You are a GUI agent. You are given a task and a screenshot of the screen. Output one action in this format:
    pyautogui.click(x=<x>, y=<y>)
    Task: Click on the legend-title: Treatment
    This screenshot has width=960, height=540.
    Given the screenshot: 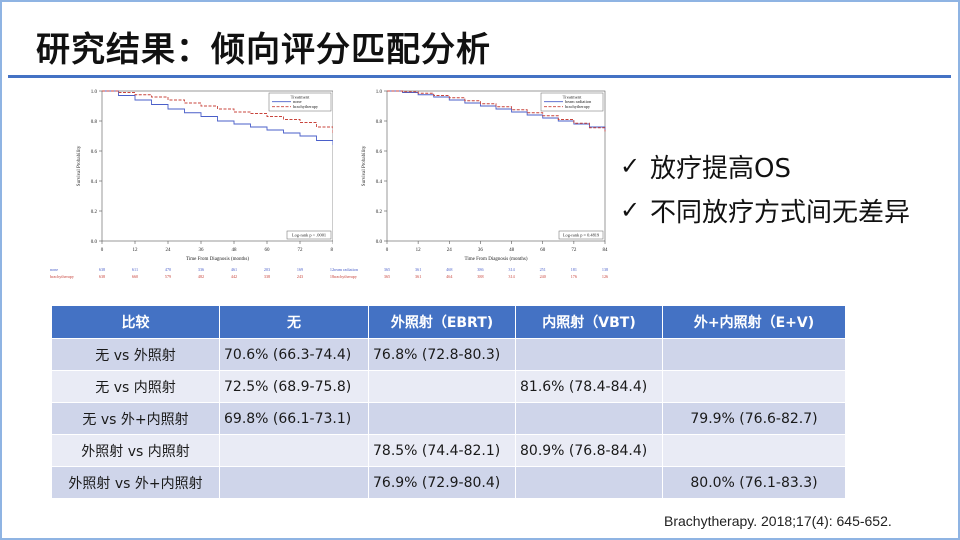 What is the action you would take?
    pyautogui.click(x=300, y=97)
    